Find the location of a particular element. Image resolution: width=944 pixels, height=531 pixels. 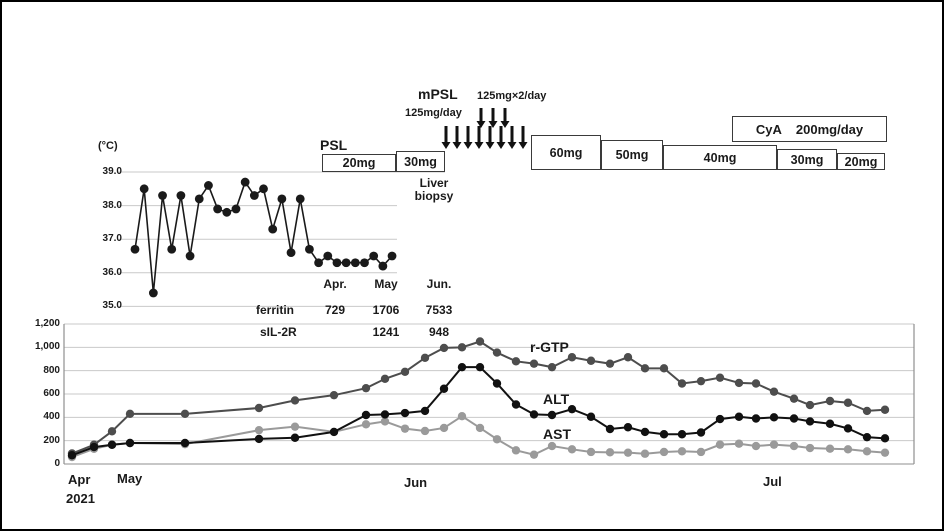

ast-series-label: AST is located at coordinates (557, 434).